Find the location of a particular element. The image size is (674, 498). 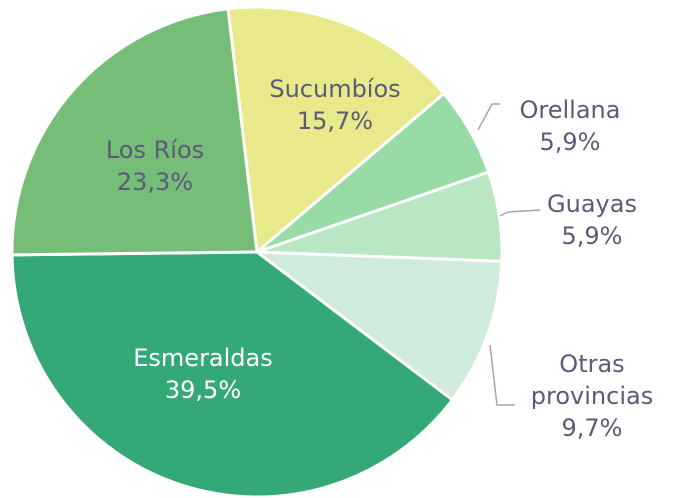

category-label: Otras provincias is located at coordinates (592, 380).